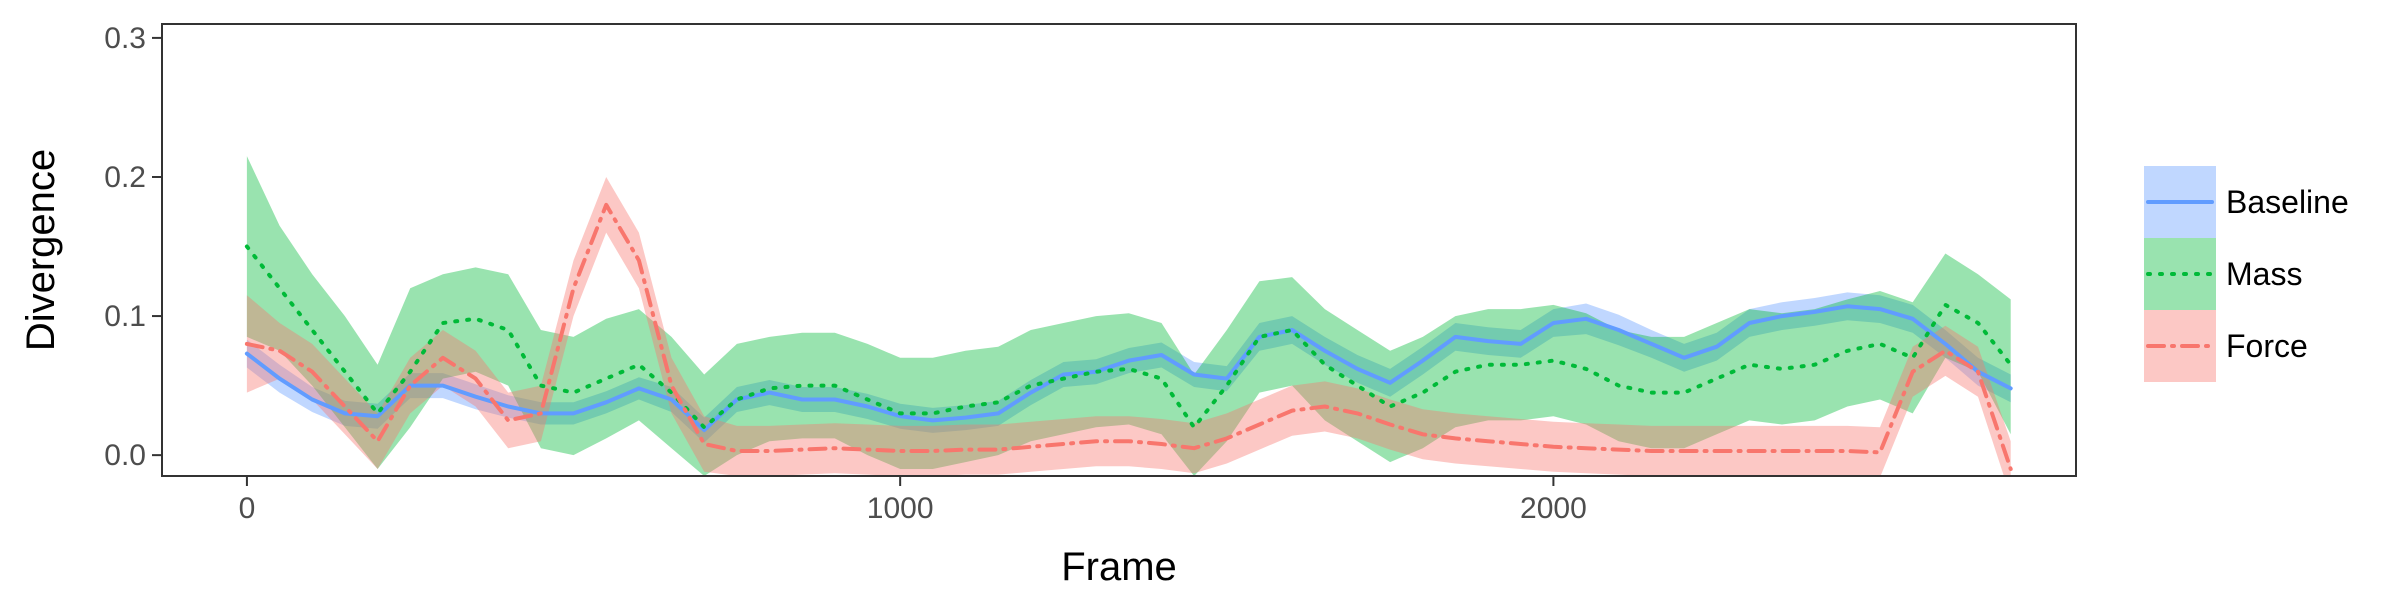  I want to click on legend-label-mass: Mass, so click(2264, 274).